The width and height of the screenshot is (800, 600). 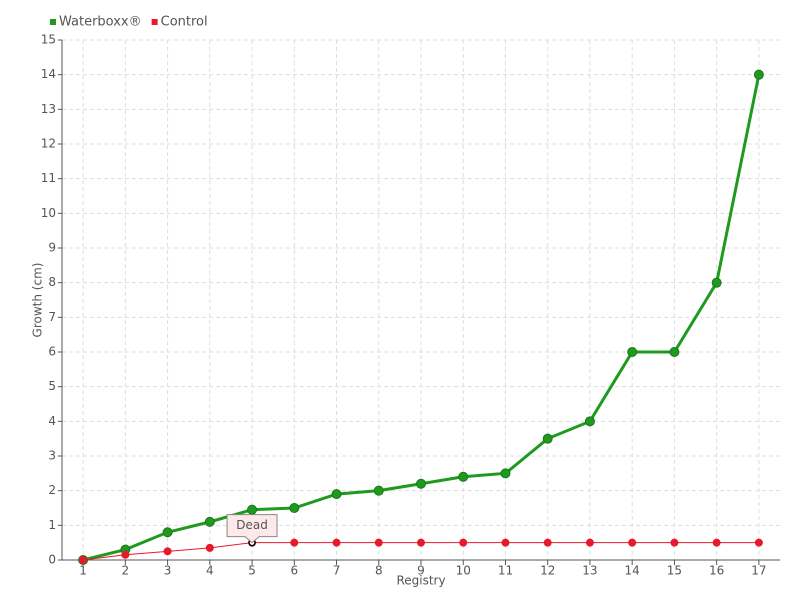 What do you see at coordinates (252, 525) in the screenshot?
I see `annotation-text: Dead` at bounding box center [252, 525].